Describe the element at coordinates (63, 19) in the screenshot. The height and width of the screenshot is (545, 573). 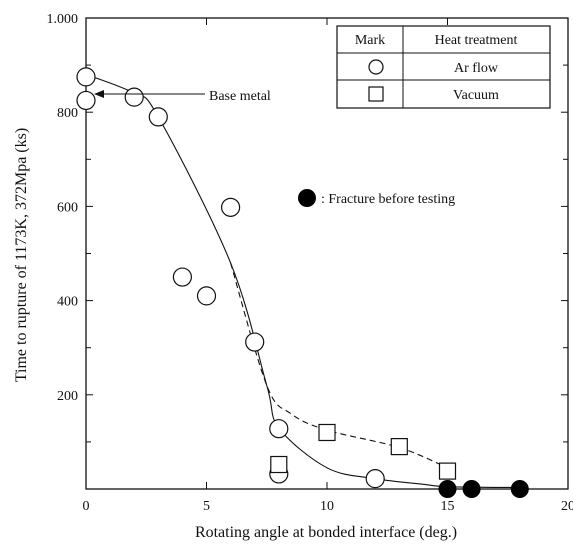
I see `y-tick-label: 1.000` at that location.